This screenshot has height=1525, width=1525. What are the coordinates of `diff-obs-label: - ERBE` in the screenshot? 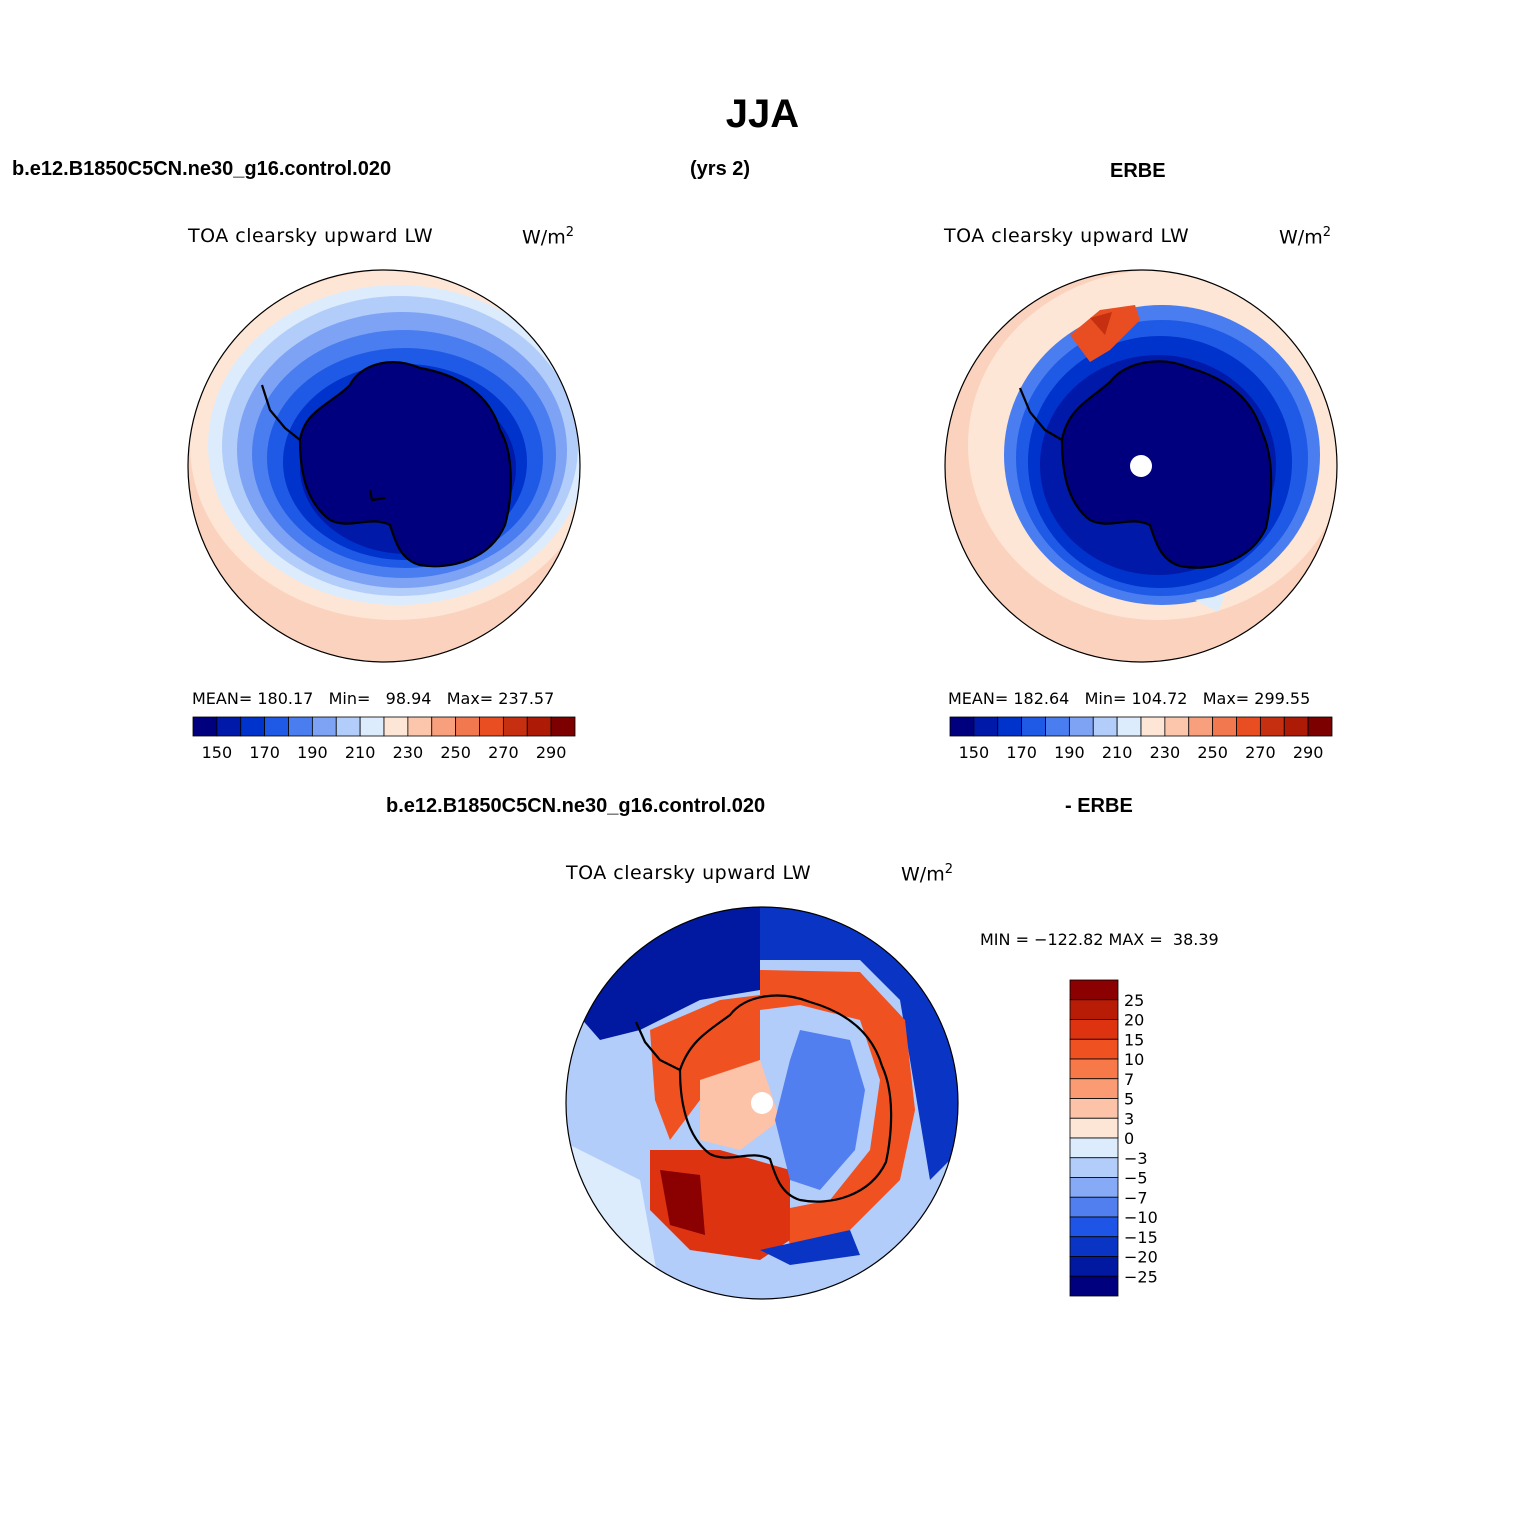 It's located at (1099, 806).